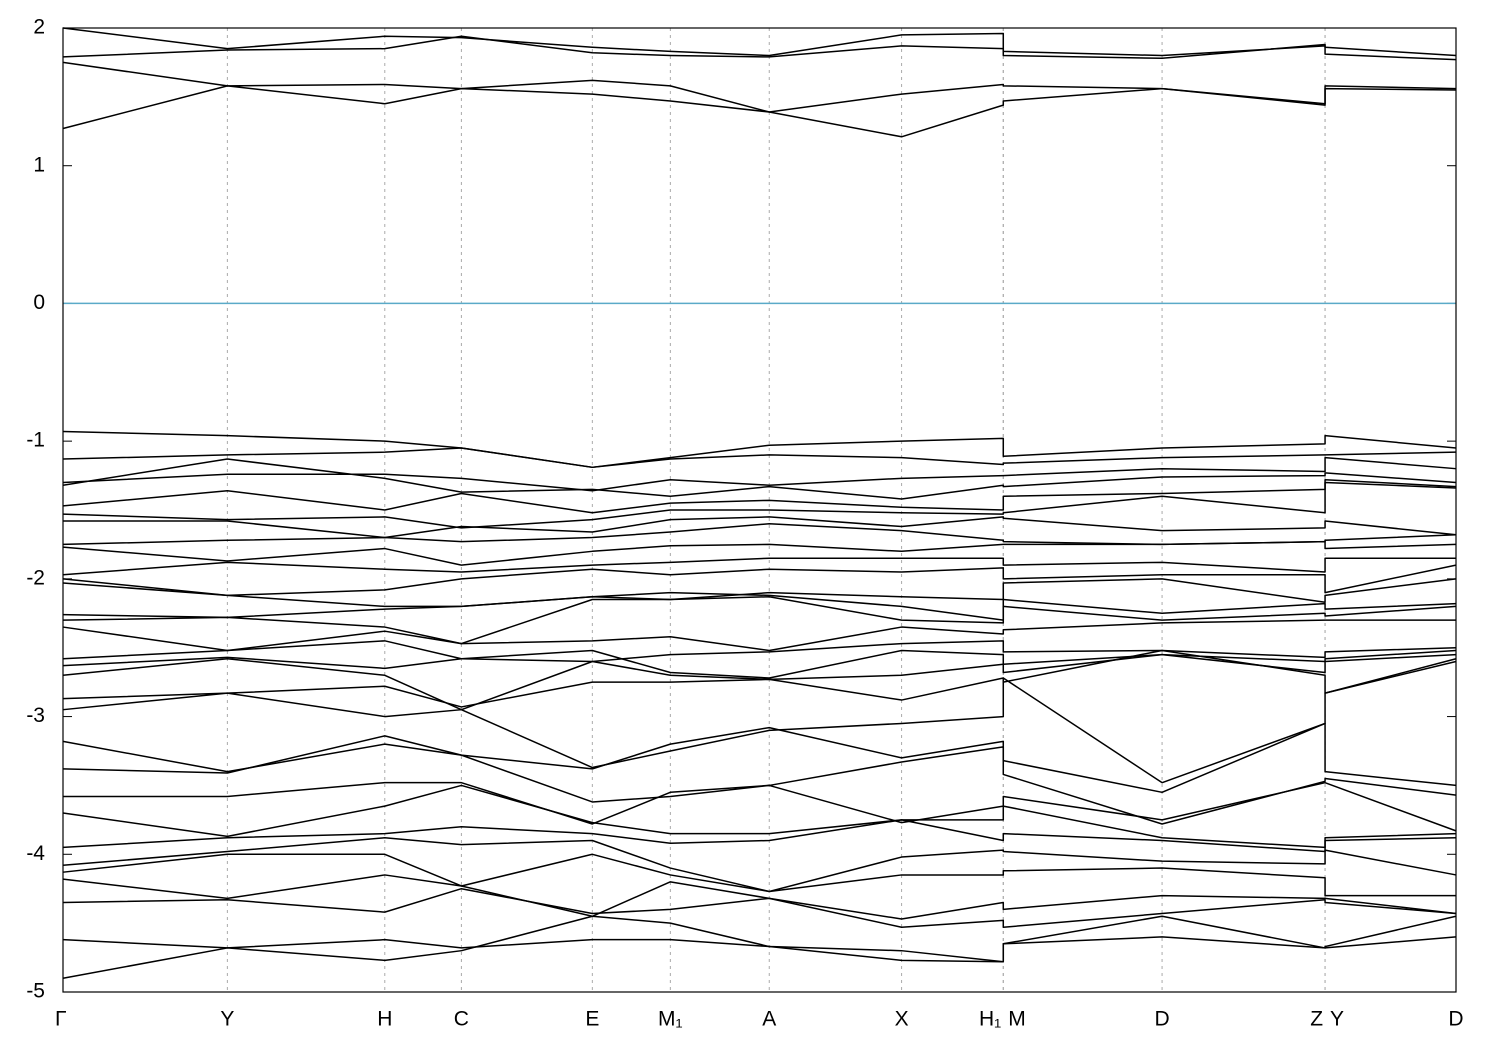  What do you see at coordinates (39, 164) in the screenshot?
I see `y-tick-label: 1` at bounding box center [39, 164].